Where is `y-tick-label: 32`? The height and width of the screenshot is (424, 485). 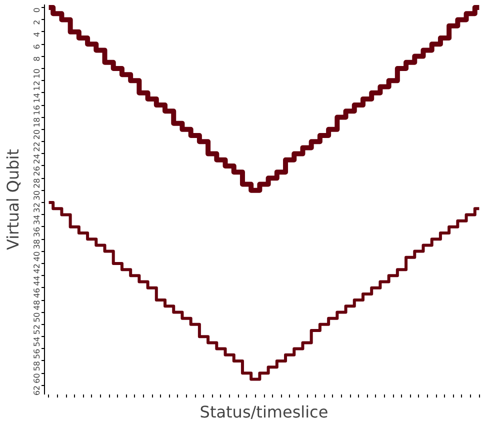
y-tick-label: 32 is located at coordinates (37, 207).